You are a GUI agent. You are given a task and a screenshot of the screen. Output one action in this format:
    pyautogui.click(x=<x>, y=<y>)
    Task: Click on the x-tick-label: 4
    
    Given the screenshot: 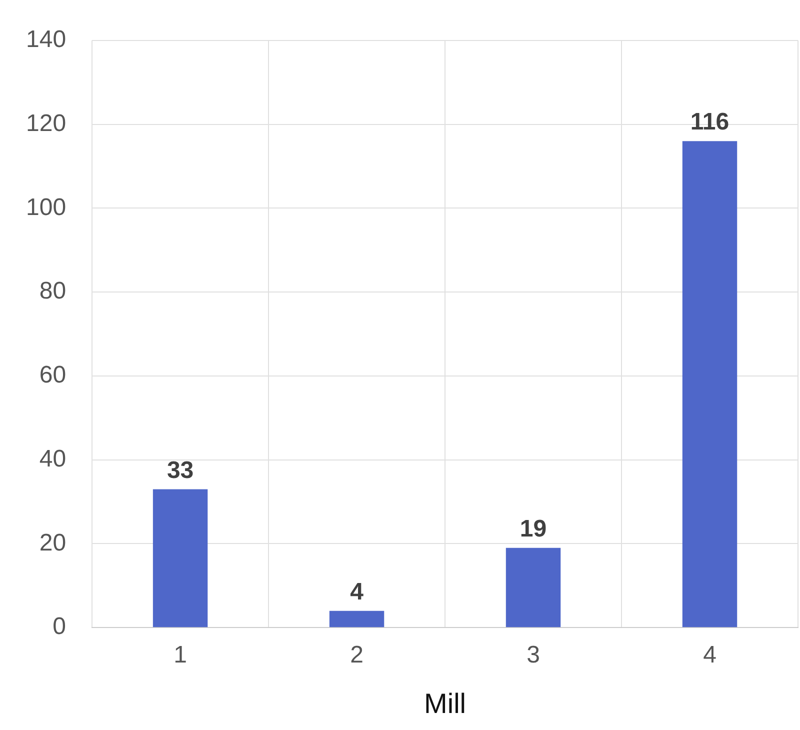 What is the action you would take?
    pyautogui.click(x=709, y=655)
    